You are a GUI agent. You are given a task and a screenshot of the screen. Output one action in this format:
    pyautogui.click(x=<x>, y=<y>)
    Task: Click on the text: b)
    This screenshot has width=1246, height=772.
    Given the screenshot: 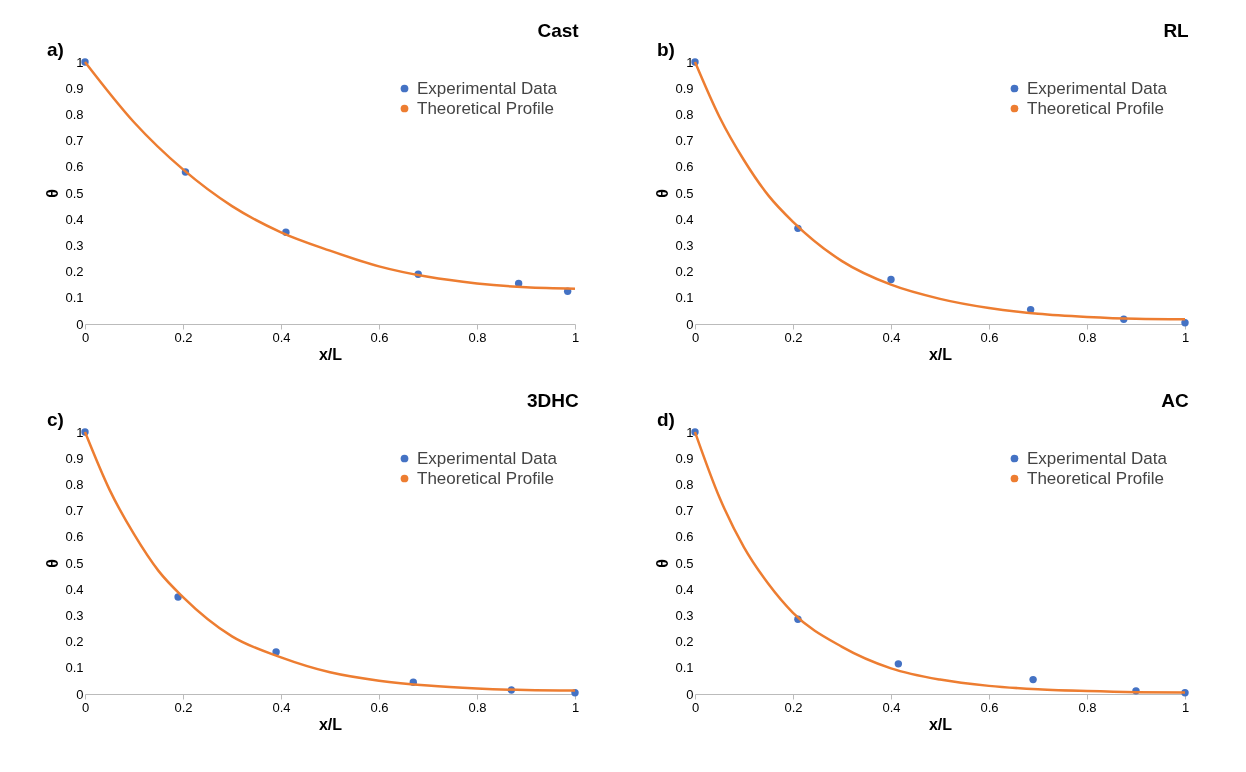 What is the action you would take?
    pyautogui.click(x=666, y=49)
    